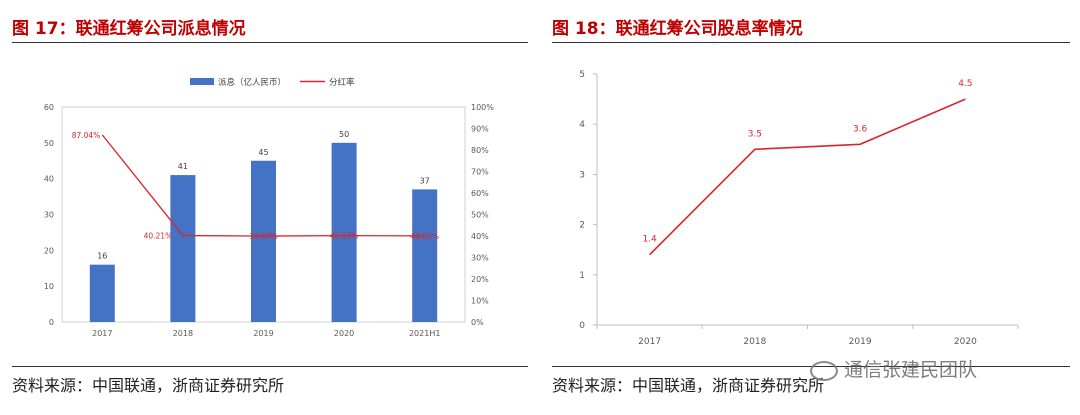 This screenshot has width=1080, height=415. Describe the element at coordinates (86, 135) in the screenshot. I see `line-value-label: 87.04%` at that location.